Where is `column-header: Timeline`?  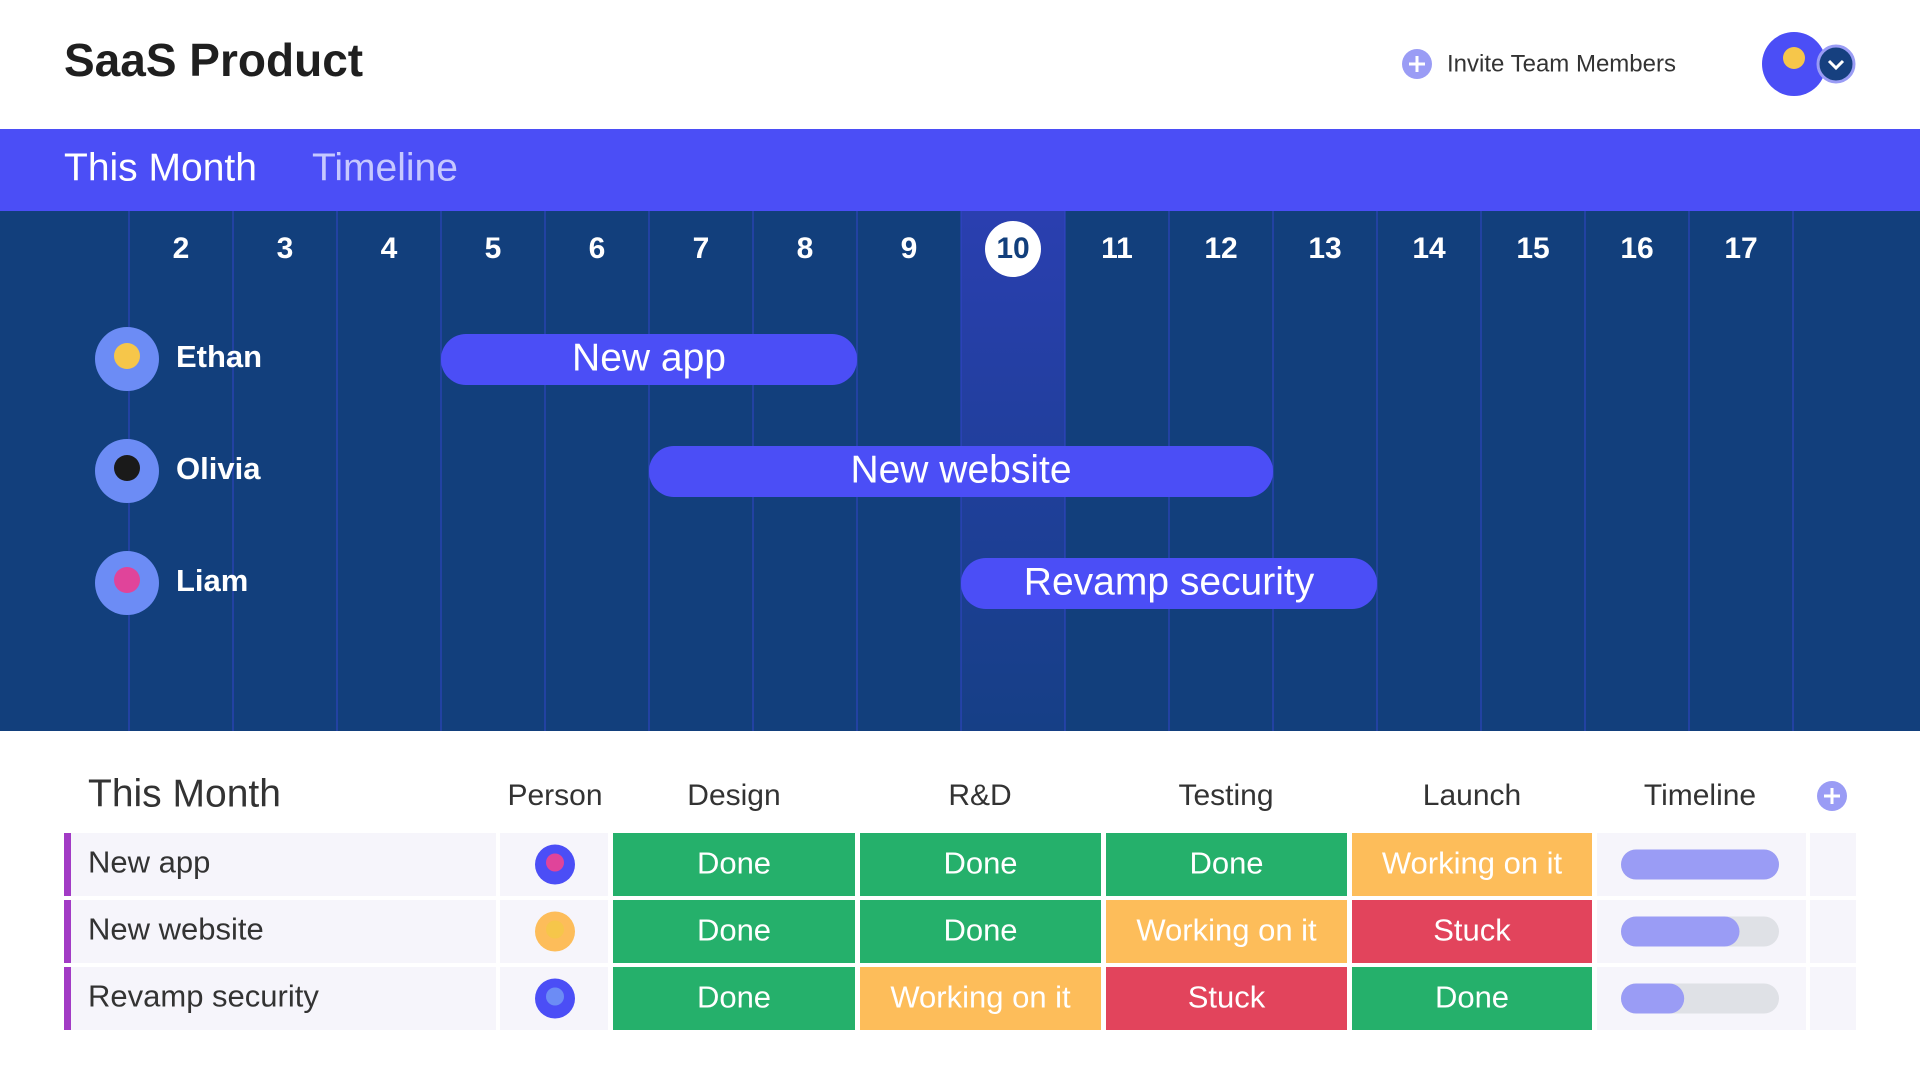 column-header: Timeline is located at coordinates (1700, 795).